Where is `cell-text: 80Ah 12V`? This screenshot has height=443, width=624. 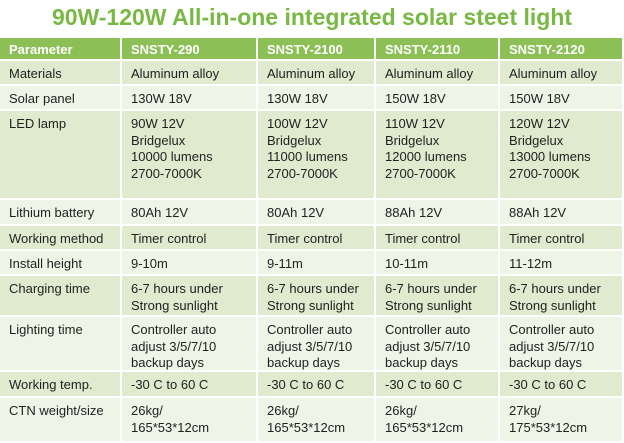 cell-text: 80Ah 12V is located at coordinates (296, 212).